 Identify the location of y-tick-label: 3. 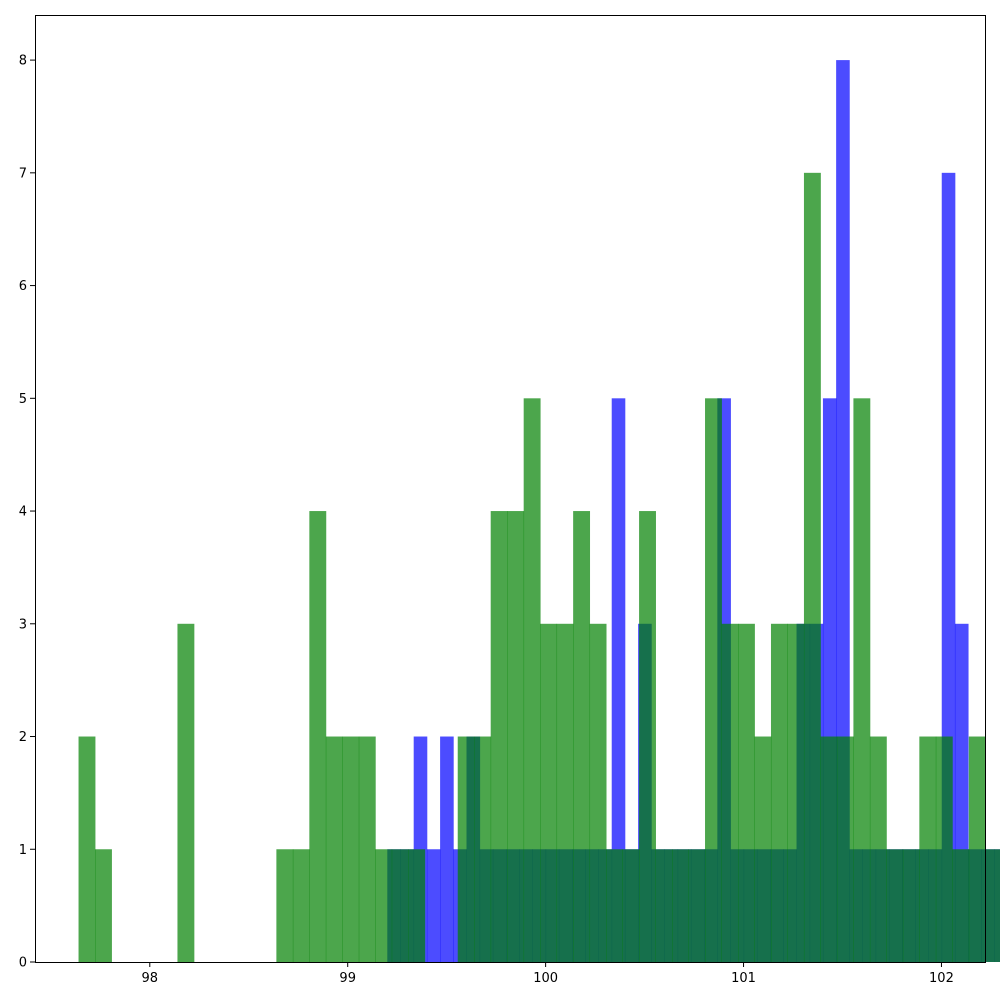
(23, 624).